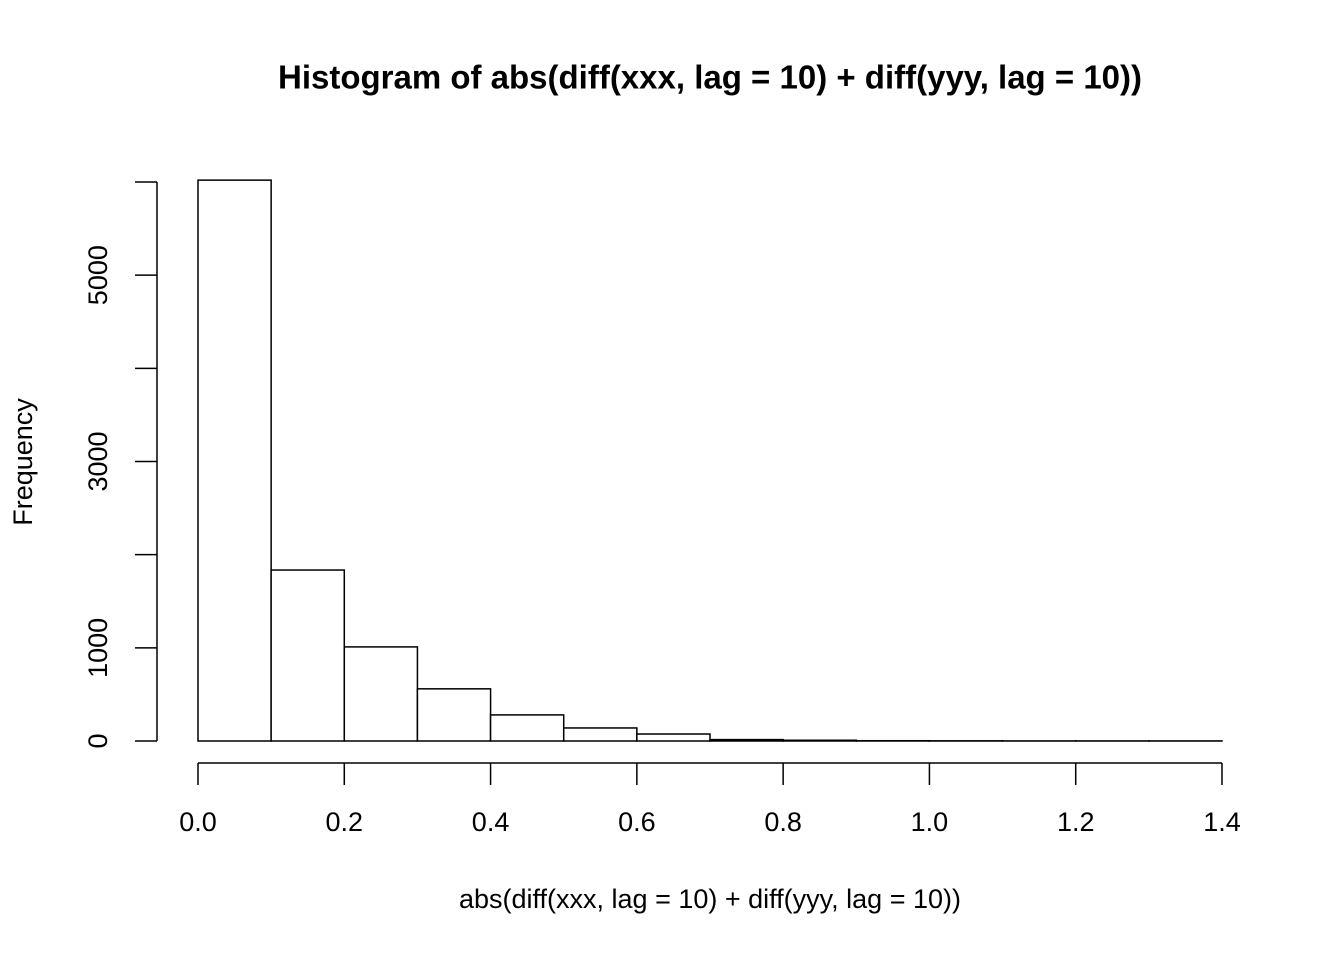 The image size is (1344, 960). I want to click on x-tick-label: 0.4, so click(491, 822).